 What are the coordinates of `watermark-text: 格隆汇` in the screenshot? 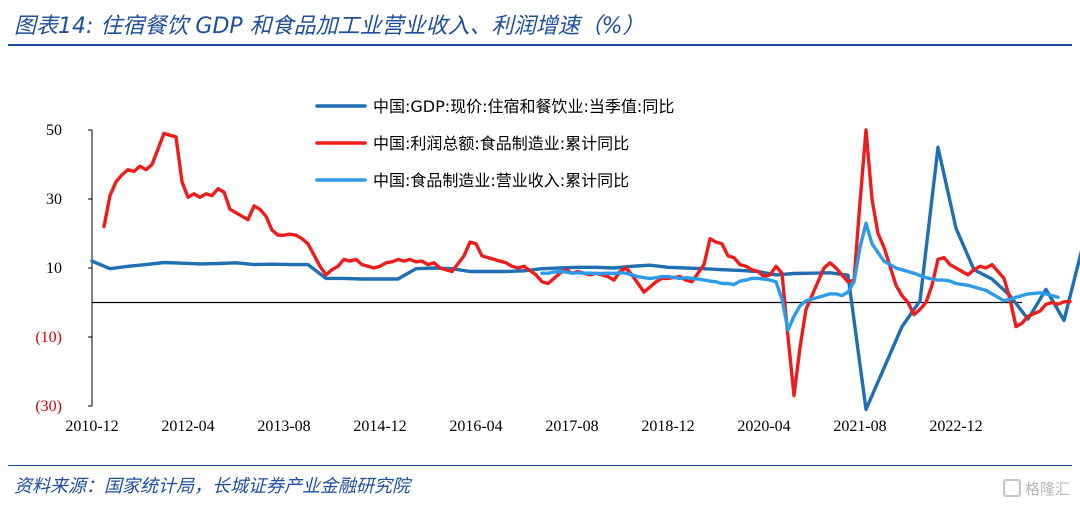 It's located at (1047, 489).